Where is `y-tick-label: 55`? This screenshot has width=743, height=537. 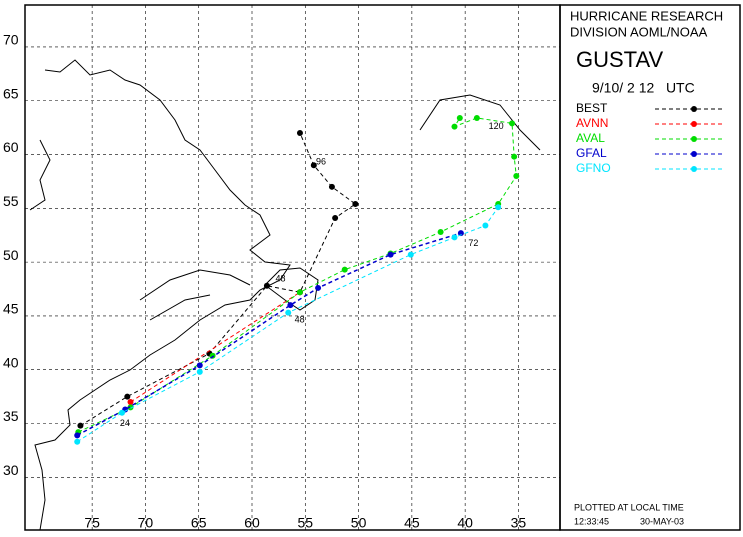 y-tick-label: 55 is located at coordinates (11, 201).